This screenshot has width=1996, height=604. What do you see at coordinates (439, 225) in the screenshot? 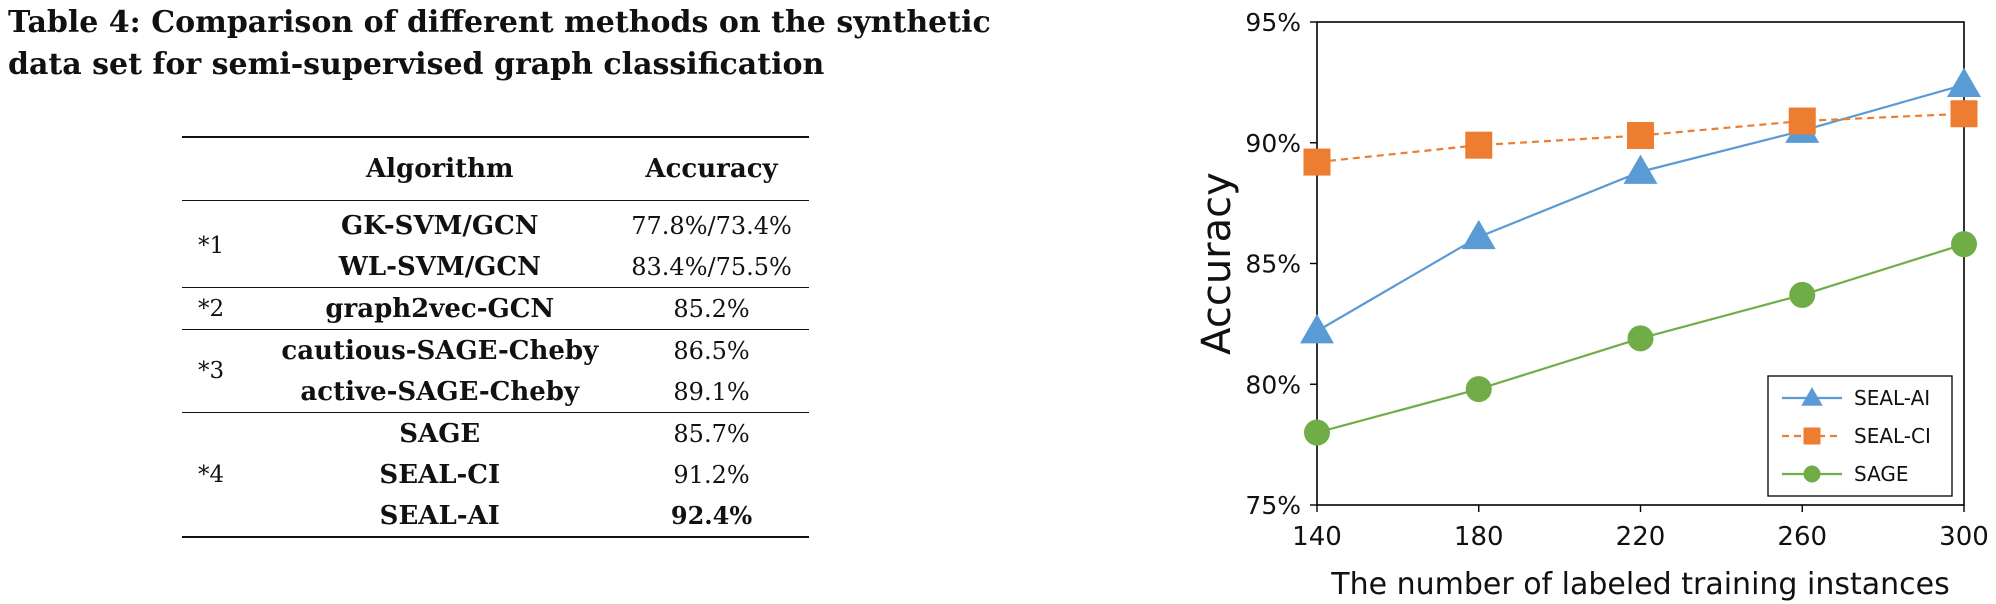
I see `algorithm-cell: GK-SVM/GCN` at bounding box center [439, 225].